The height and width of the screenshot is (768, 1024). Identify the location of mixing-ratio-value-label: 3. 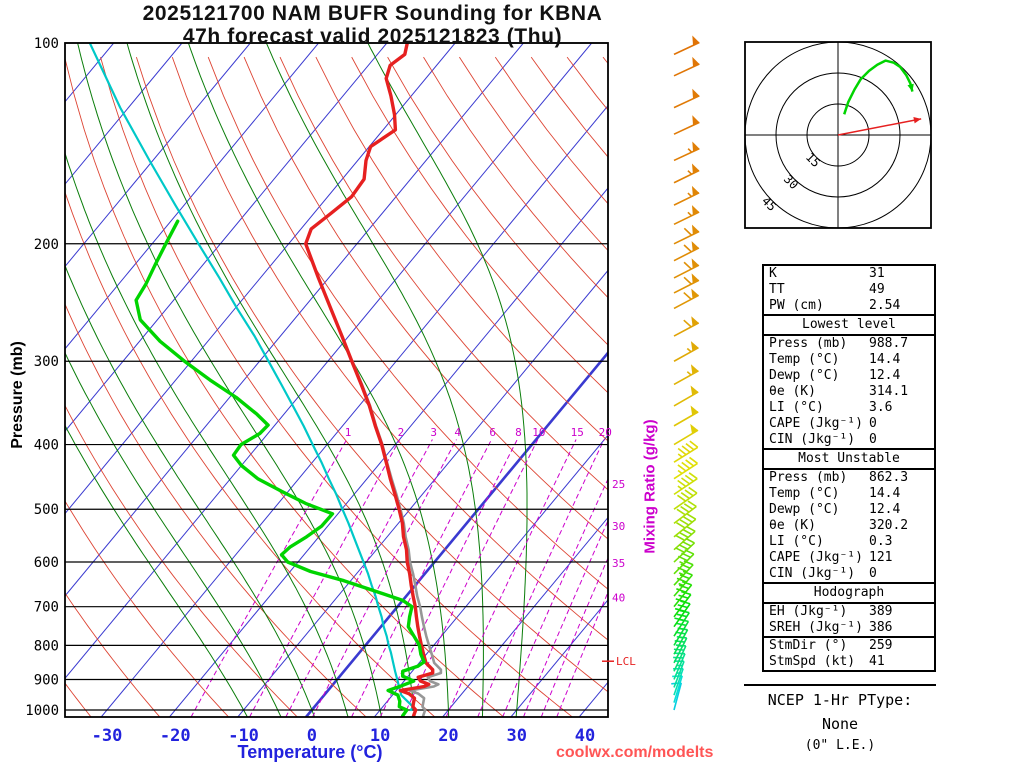
(433, 432).